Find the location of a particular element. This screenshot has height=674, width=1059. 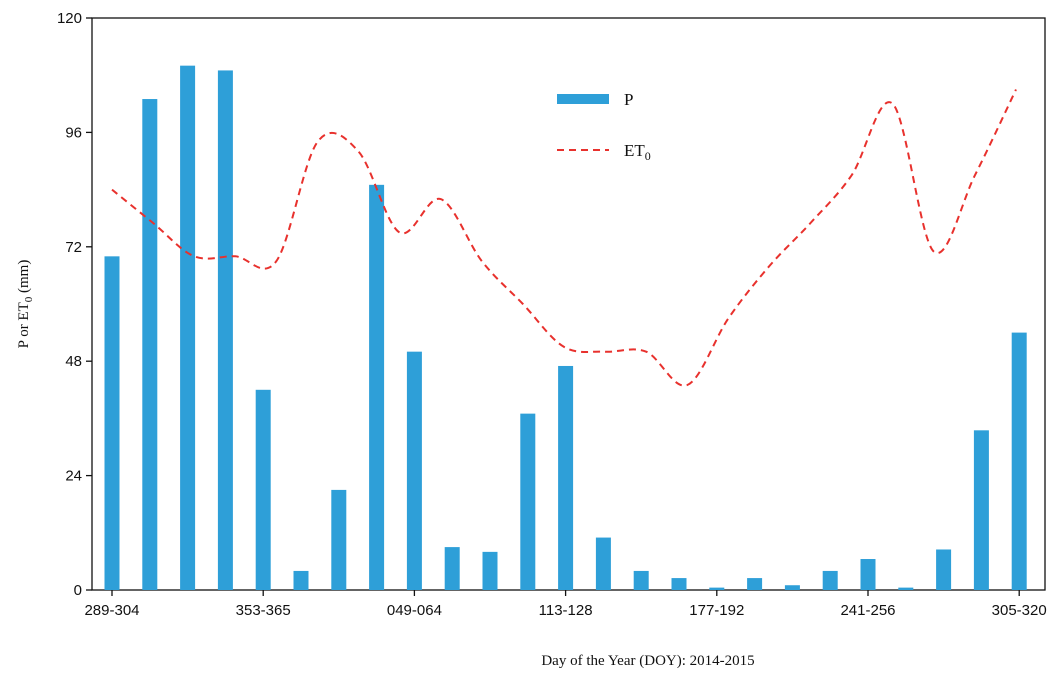

y-tick-label: 72 is located at coordinates (73, 247).